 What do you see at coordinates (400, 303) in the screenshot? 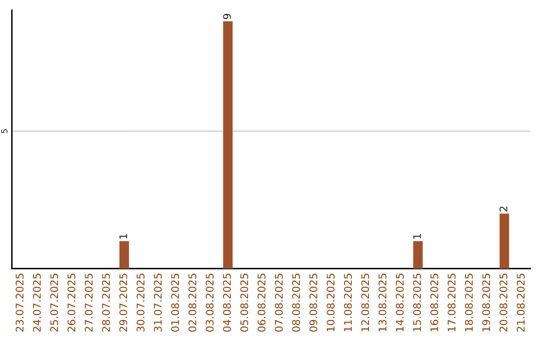
I see `x-tick-label: 14.08.2025` at bounding box center [400, 303].